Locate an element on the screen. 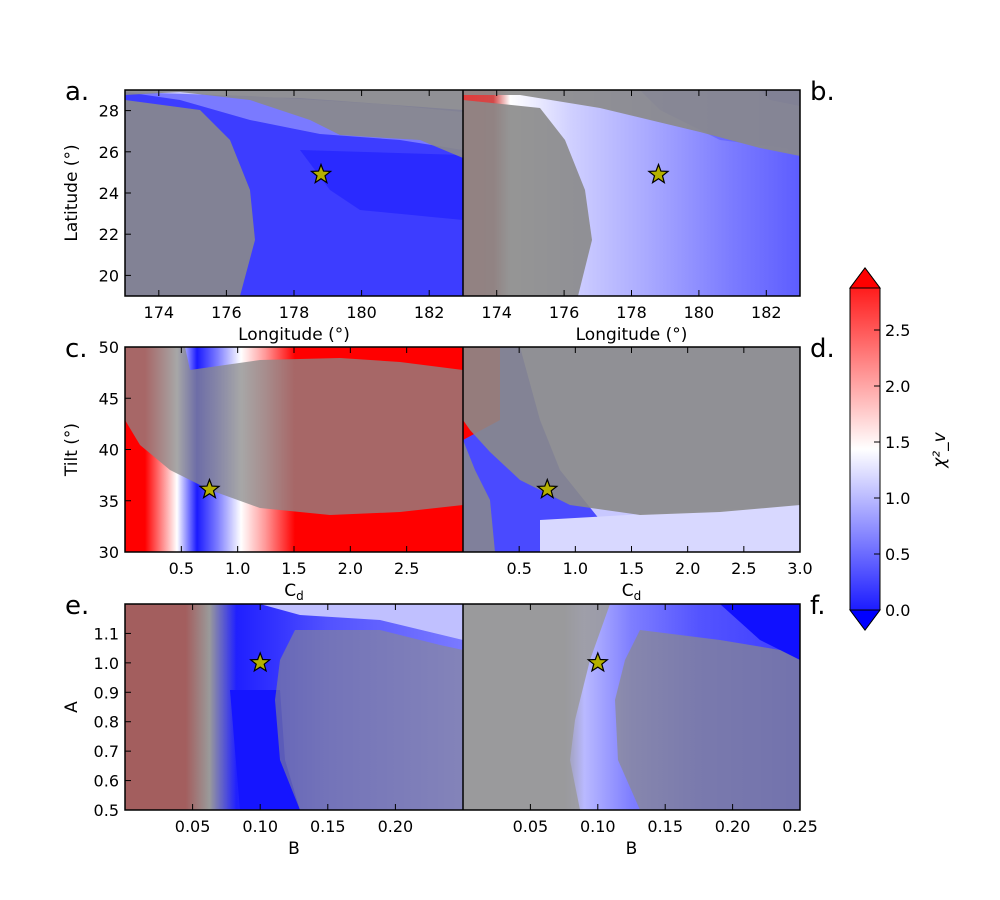 This screenshot has height=900, width=1000. colorbar-tick-label: 2.5 is located at coordinates (897, 330).